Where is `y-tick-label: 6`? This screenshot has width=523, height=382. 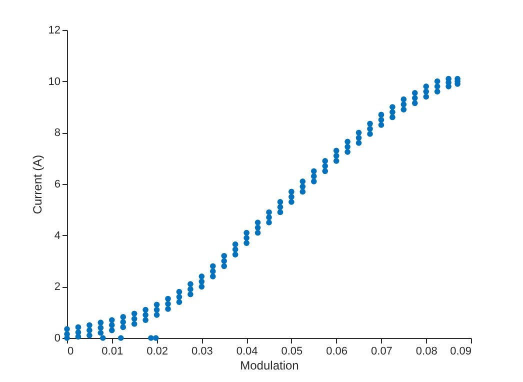 y-tick-label: 6 is located at coordinates (57, 184).